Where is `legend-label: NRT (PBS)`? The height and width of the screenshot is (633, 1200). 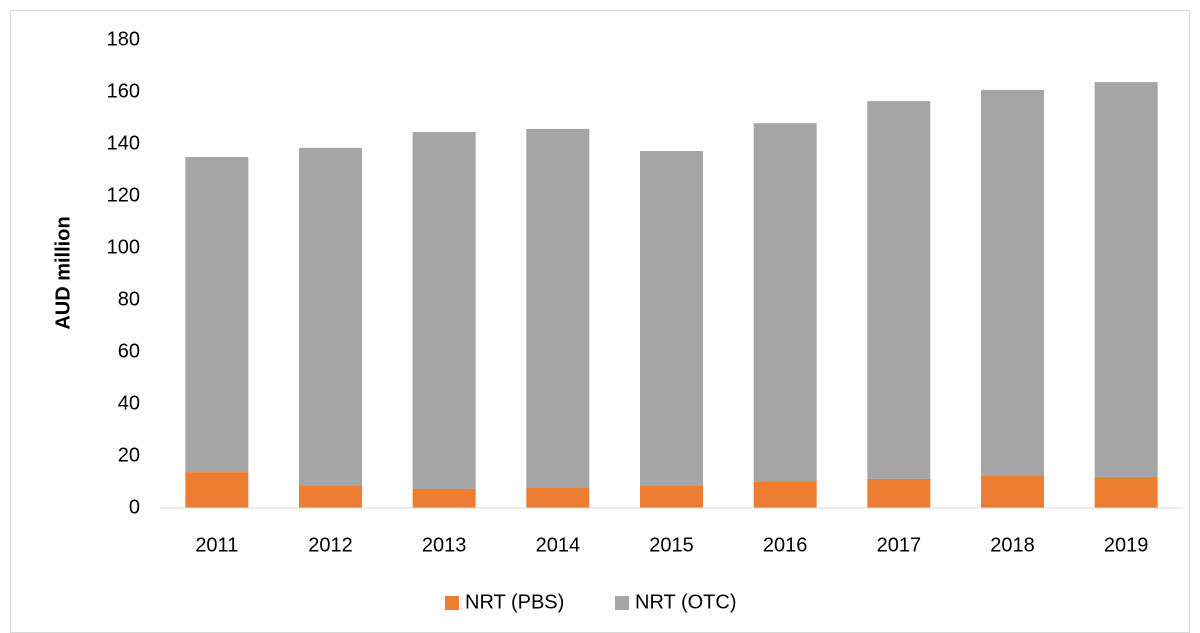 legend-label: NRT (PBS) is located at coordinates (514, 602).